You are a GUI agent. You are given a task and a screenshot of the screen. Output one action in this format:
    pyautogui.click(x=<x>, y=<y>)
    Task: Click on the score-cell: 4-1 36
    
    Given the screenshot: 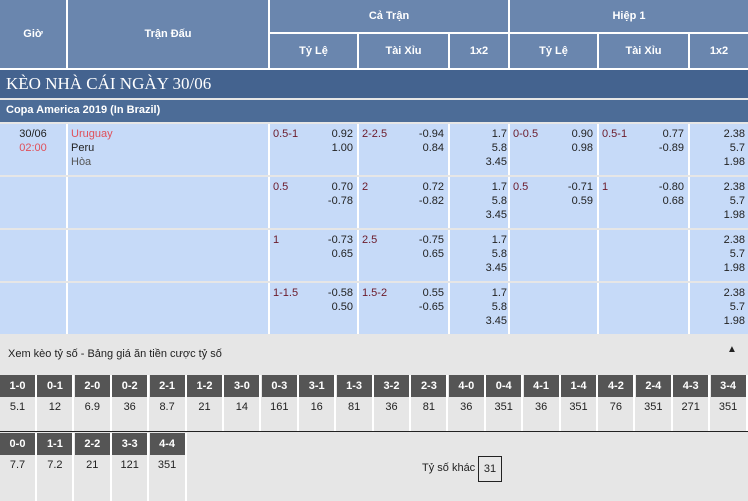 What is the action you would take?
    pyautogui.click(x=542, y=403)
    